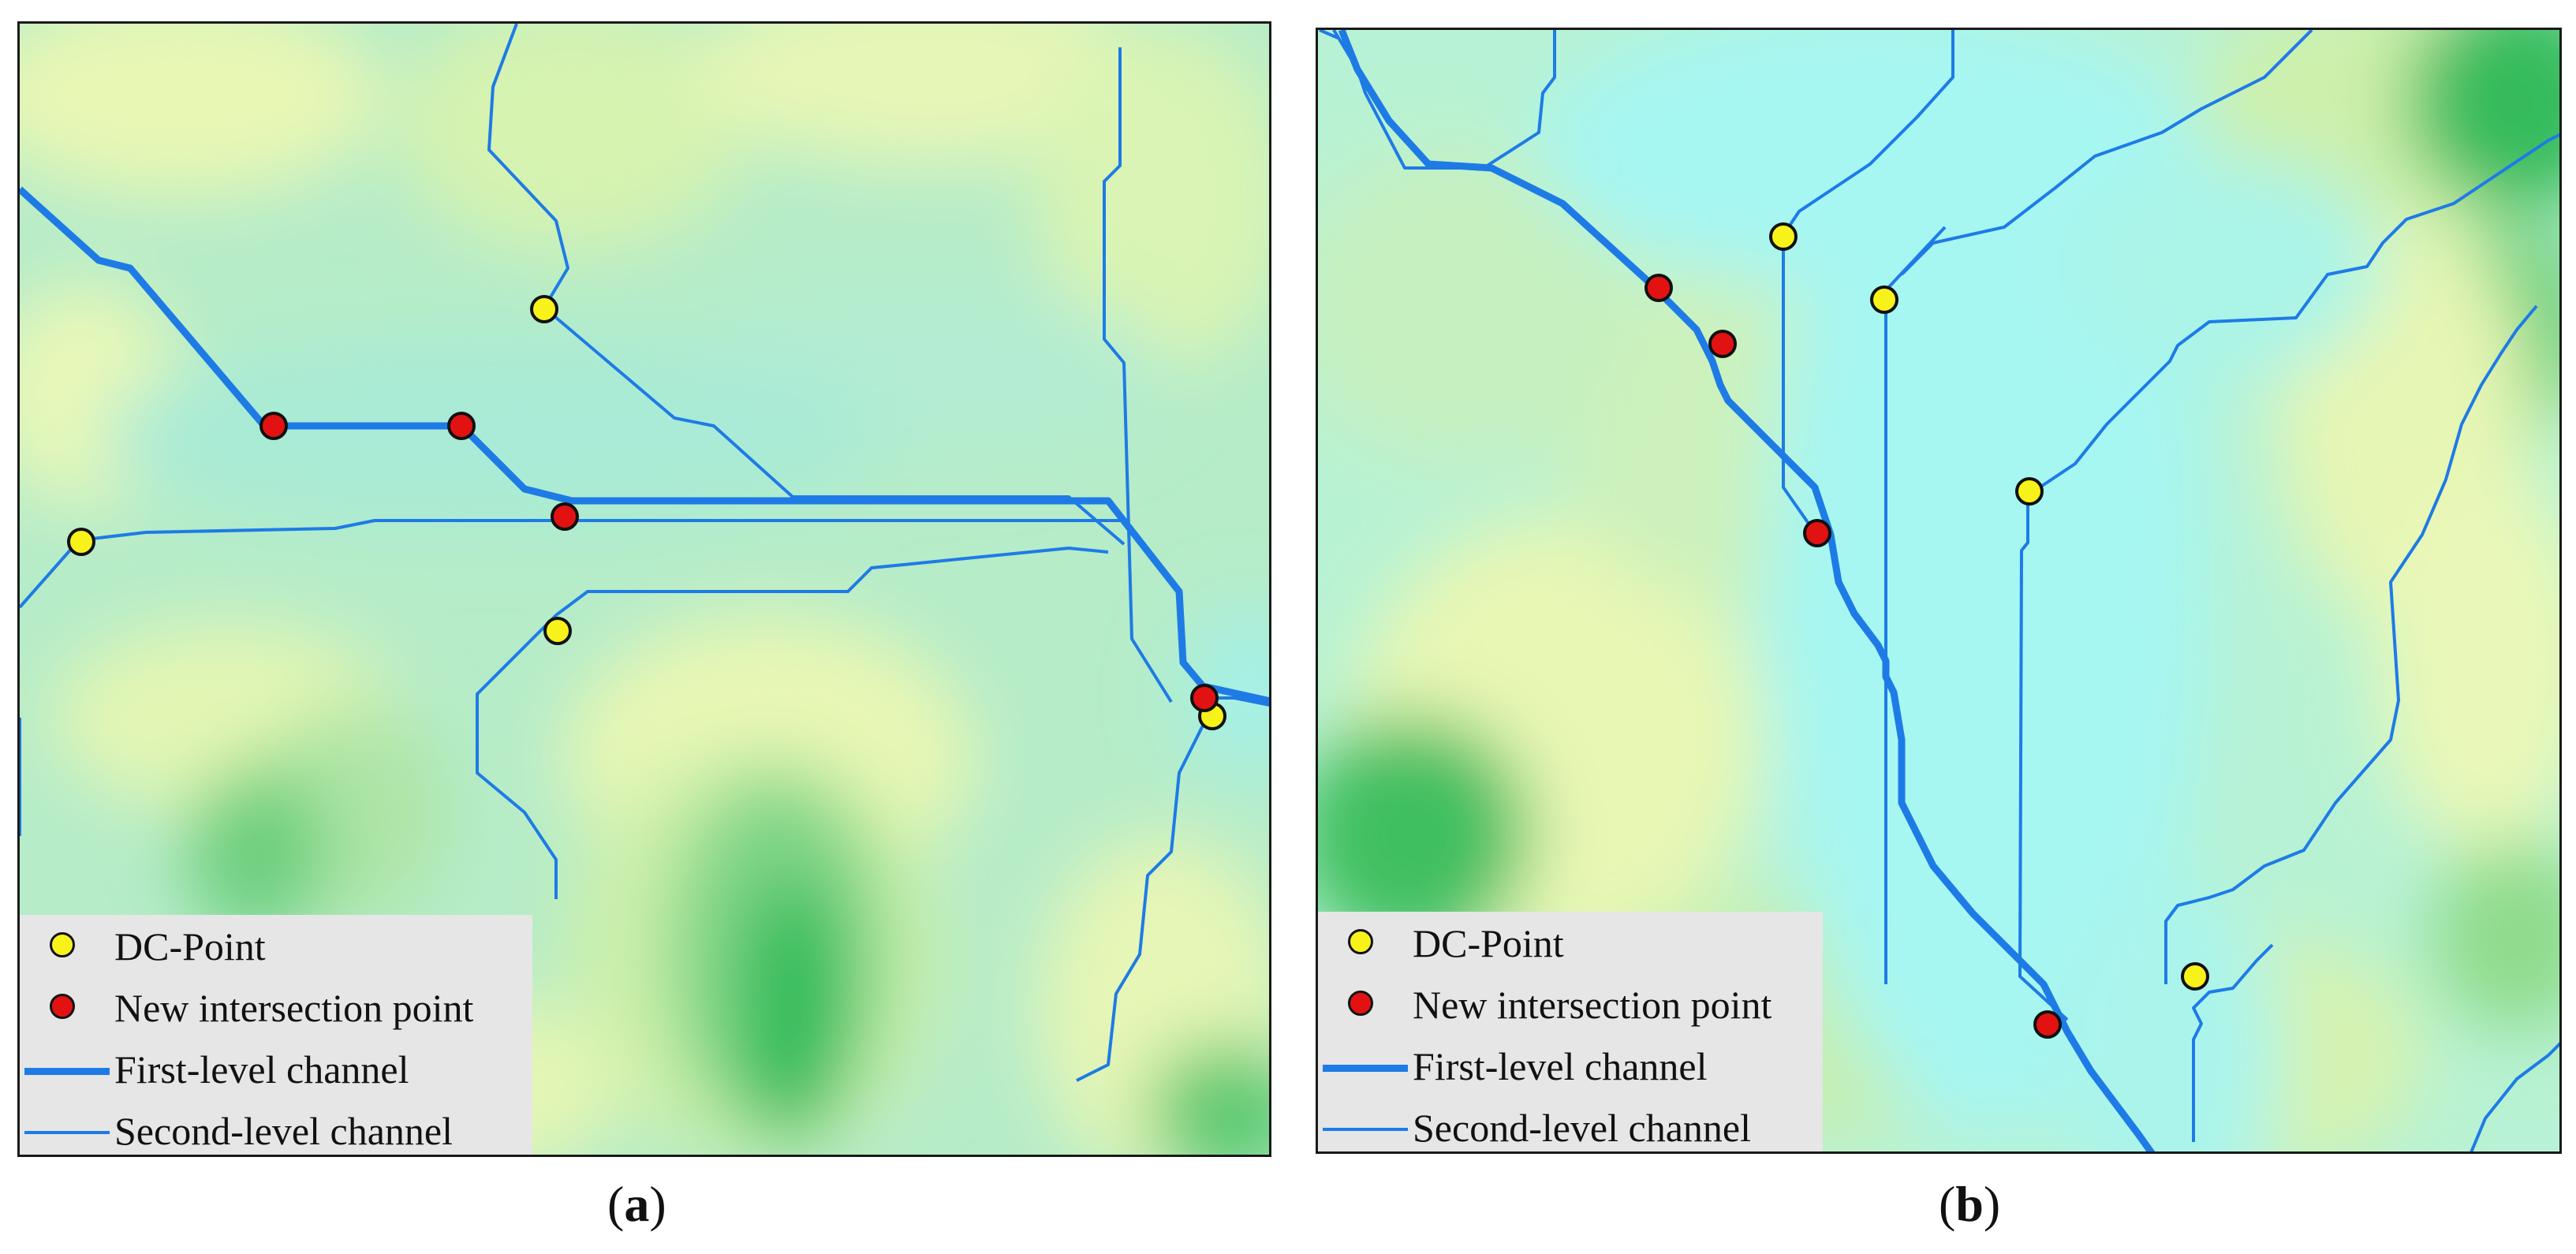 Image resolution: width=2576 pixels, height=1254 pixels. Describe the element at coordinates (636, 1204) in the screenshot. I see `caption-a: (a)` at that location.